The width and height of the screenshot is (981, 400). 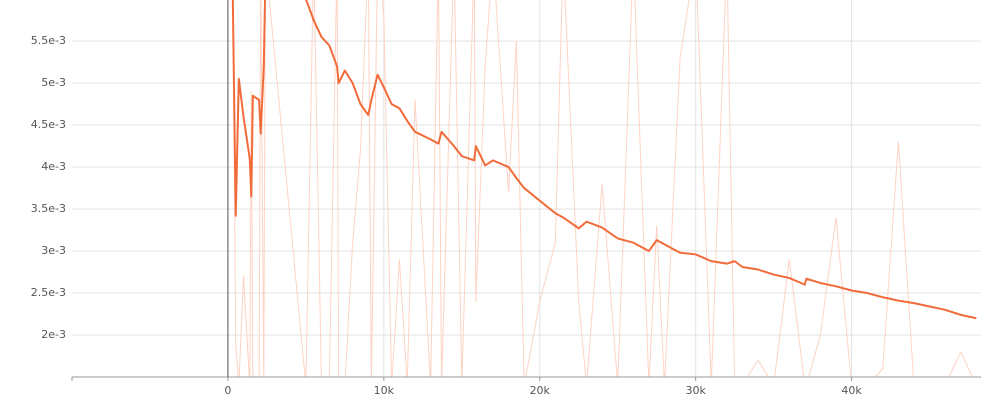 I want to click on y-tick-label: 4.5e-3, so click(x=48, y=124).